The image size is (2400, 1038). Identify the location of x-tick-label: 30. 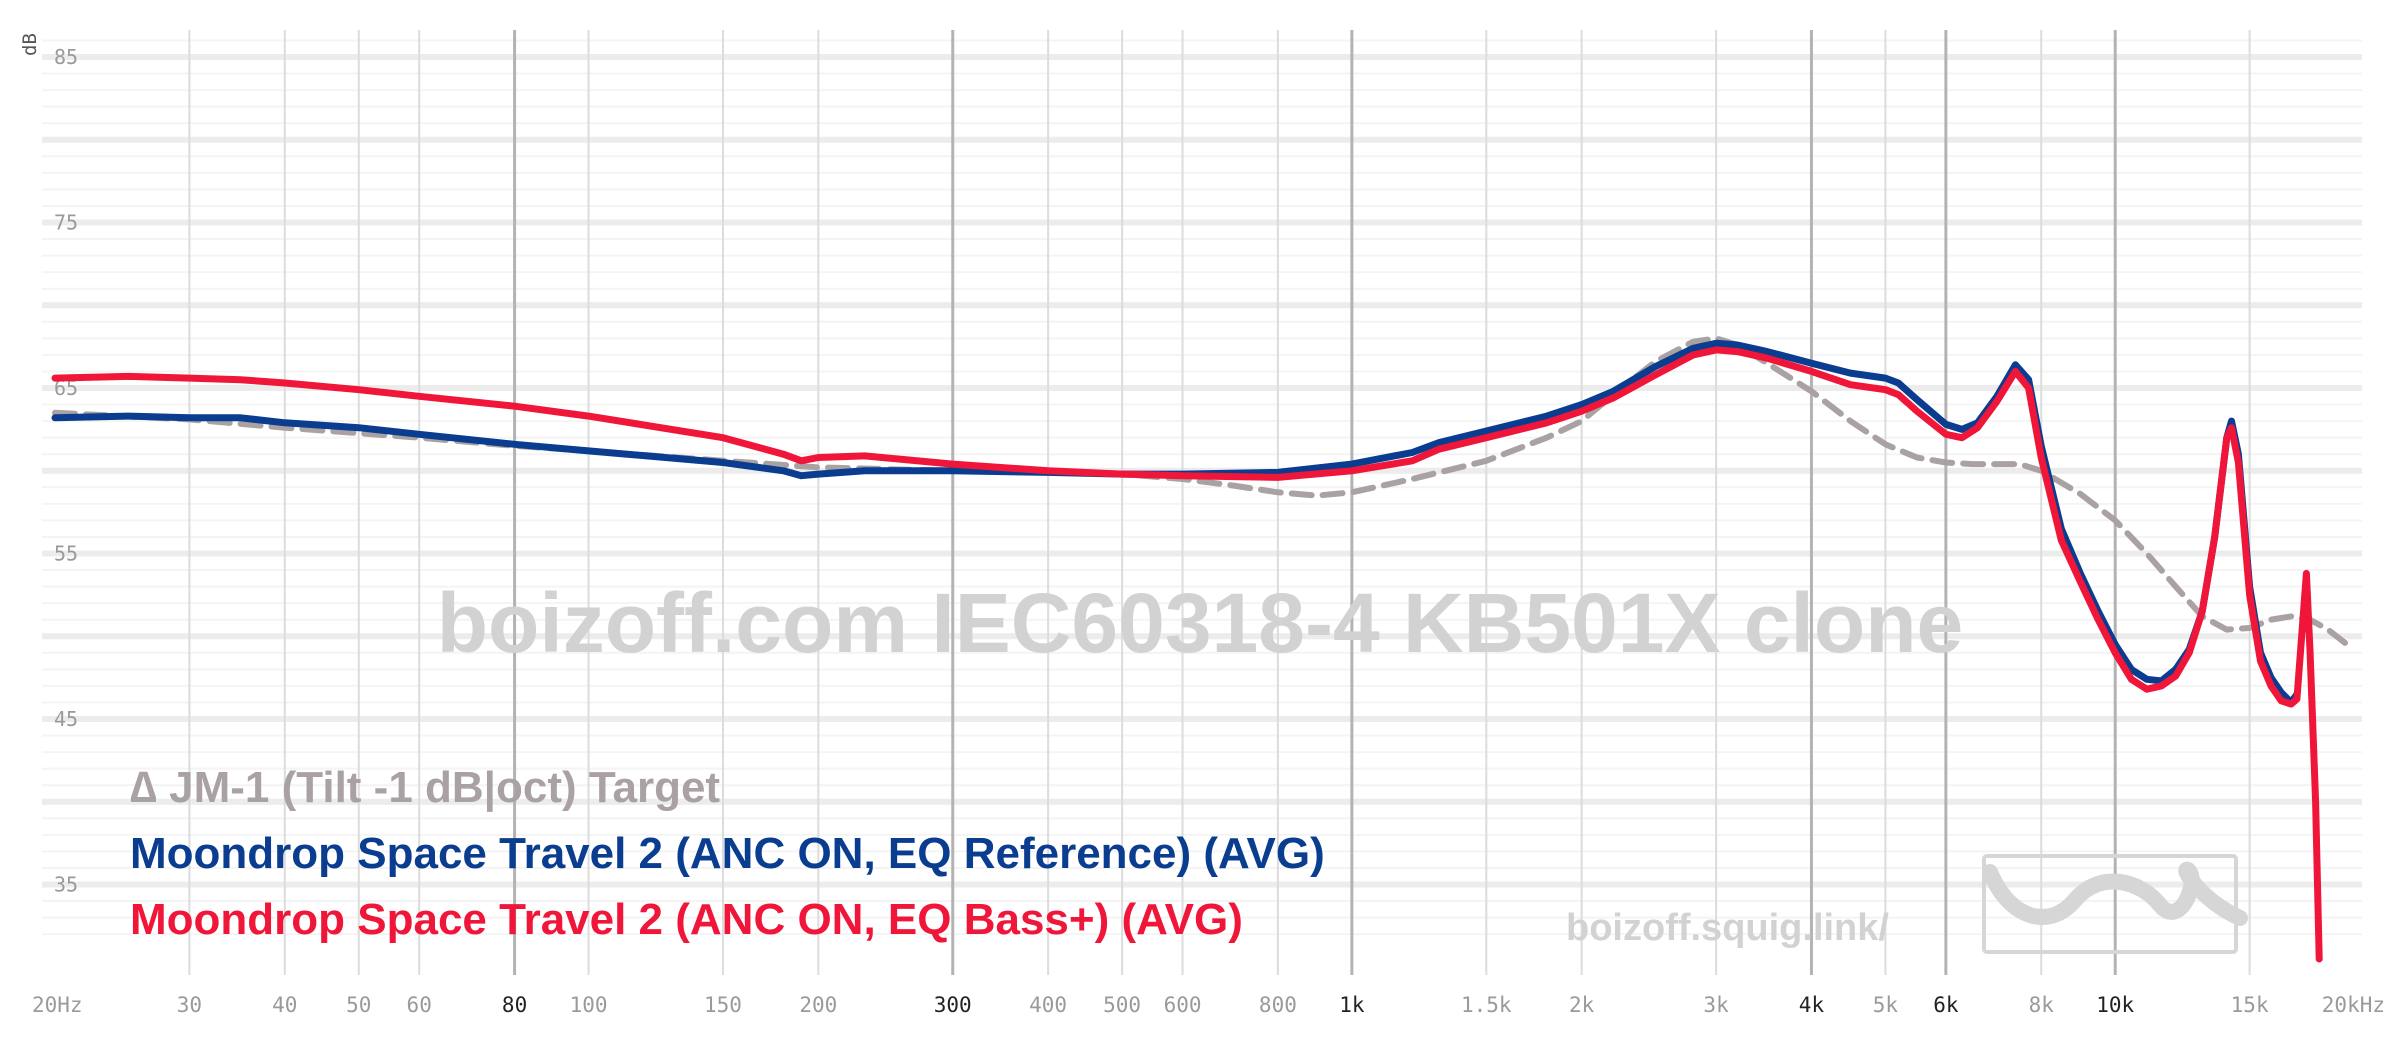
(189, 1005).